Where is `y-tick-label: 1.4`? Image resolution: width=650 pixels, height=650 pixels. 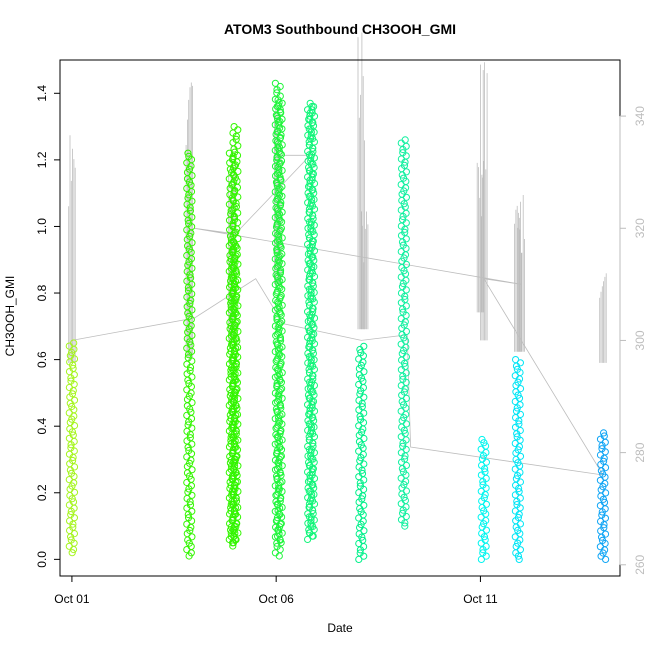 y-tick-label: 1.4 is located at coordinates (42, 93).